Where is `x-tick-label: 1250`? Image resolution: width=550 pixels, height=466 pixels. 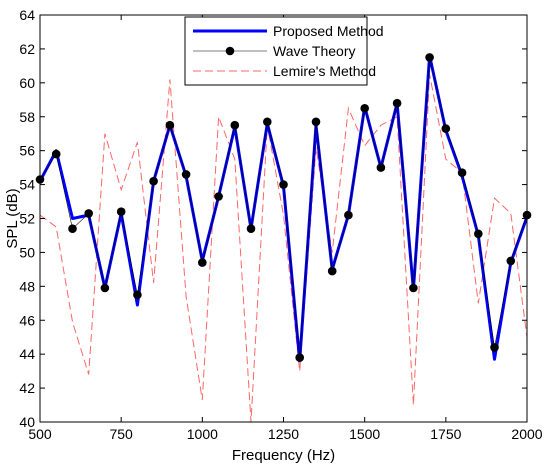 x-tick-label: 1250 is located at coordinates (283, 434).